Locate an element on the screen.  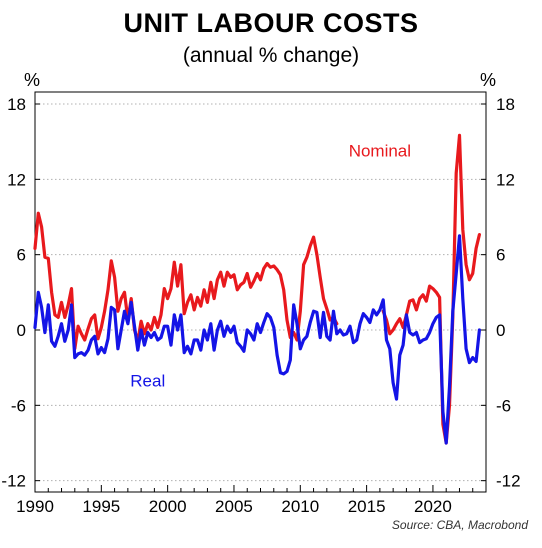
xtick-label: 2015 is located at coordinates (367, 506).